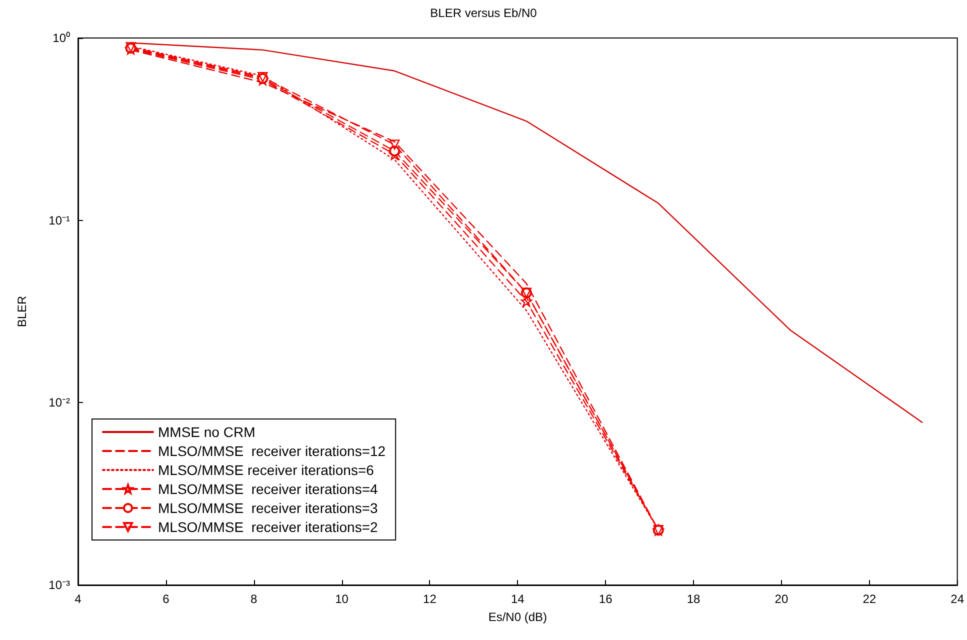  What do you see at coordinates (207, 432) in the screenshot?
I see `legend-label: MMSE no CRM` at bounding box center [207, 432].